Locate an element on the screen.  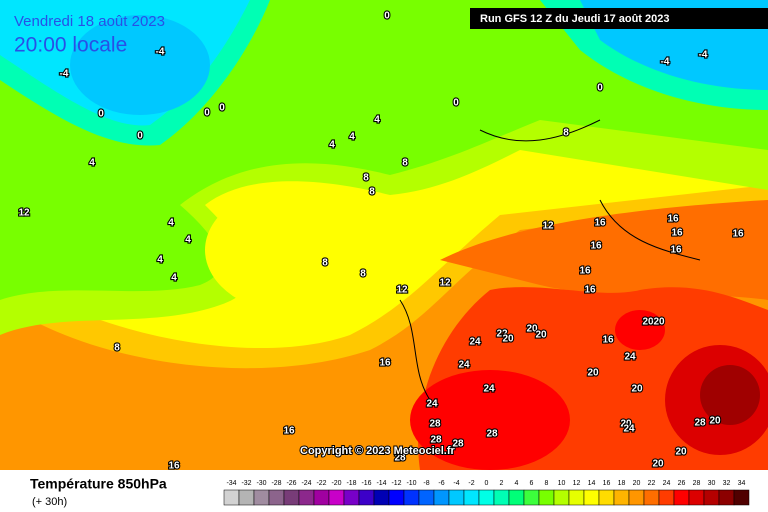
copyright: Copyright © 2023 Meteociel.fr is located at coordinates (378, 451).